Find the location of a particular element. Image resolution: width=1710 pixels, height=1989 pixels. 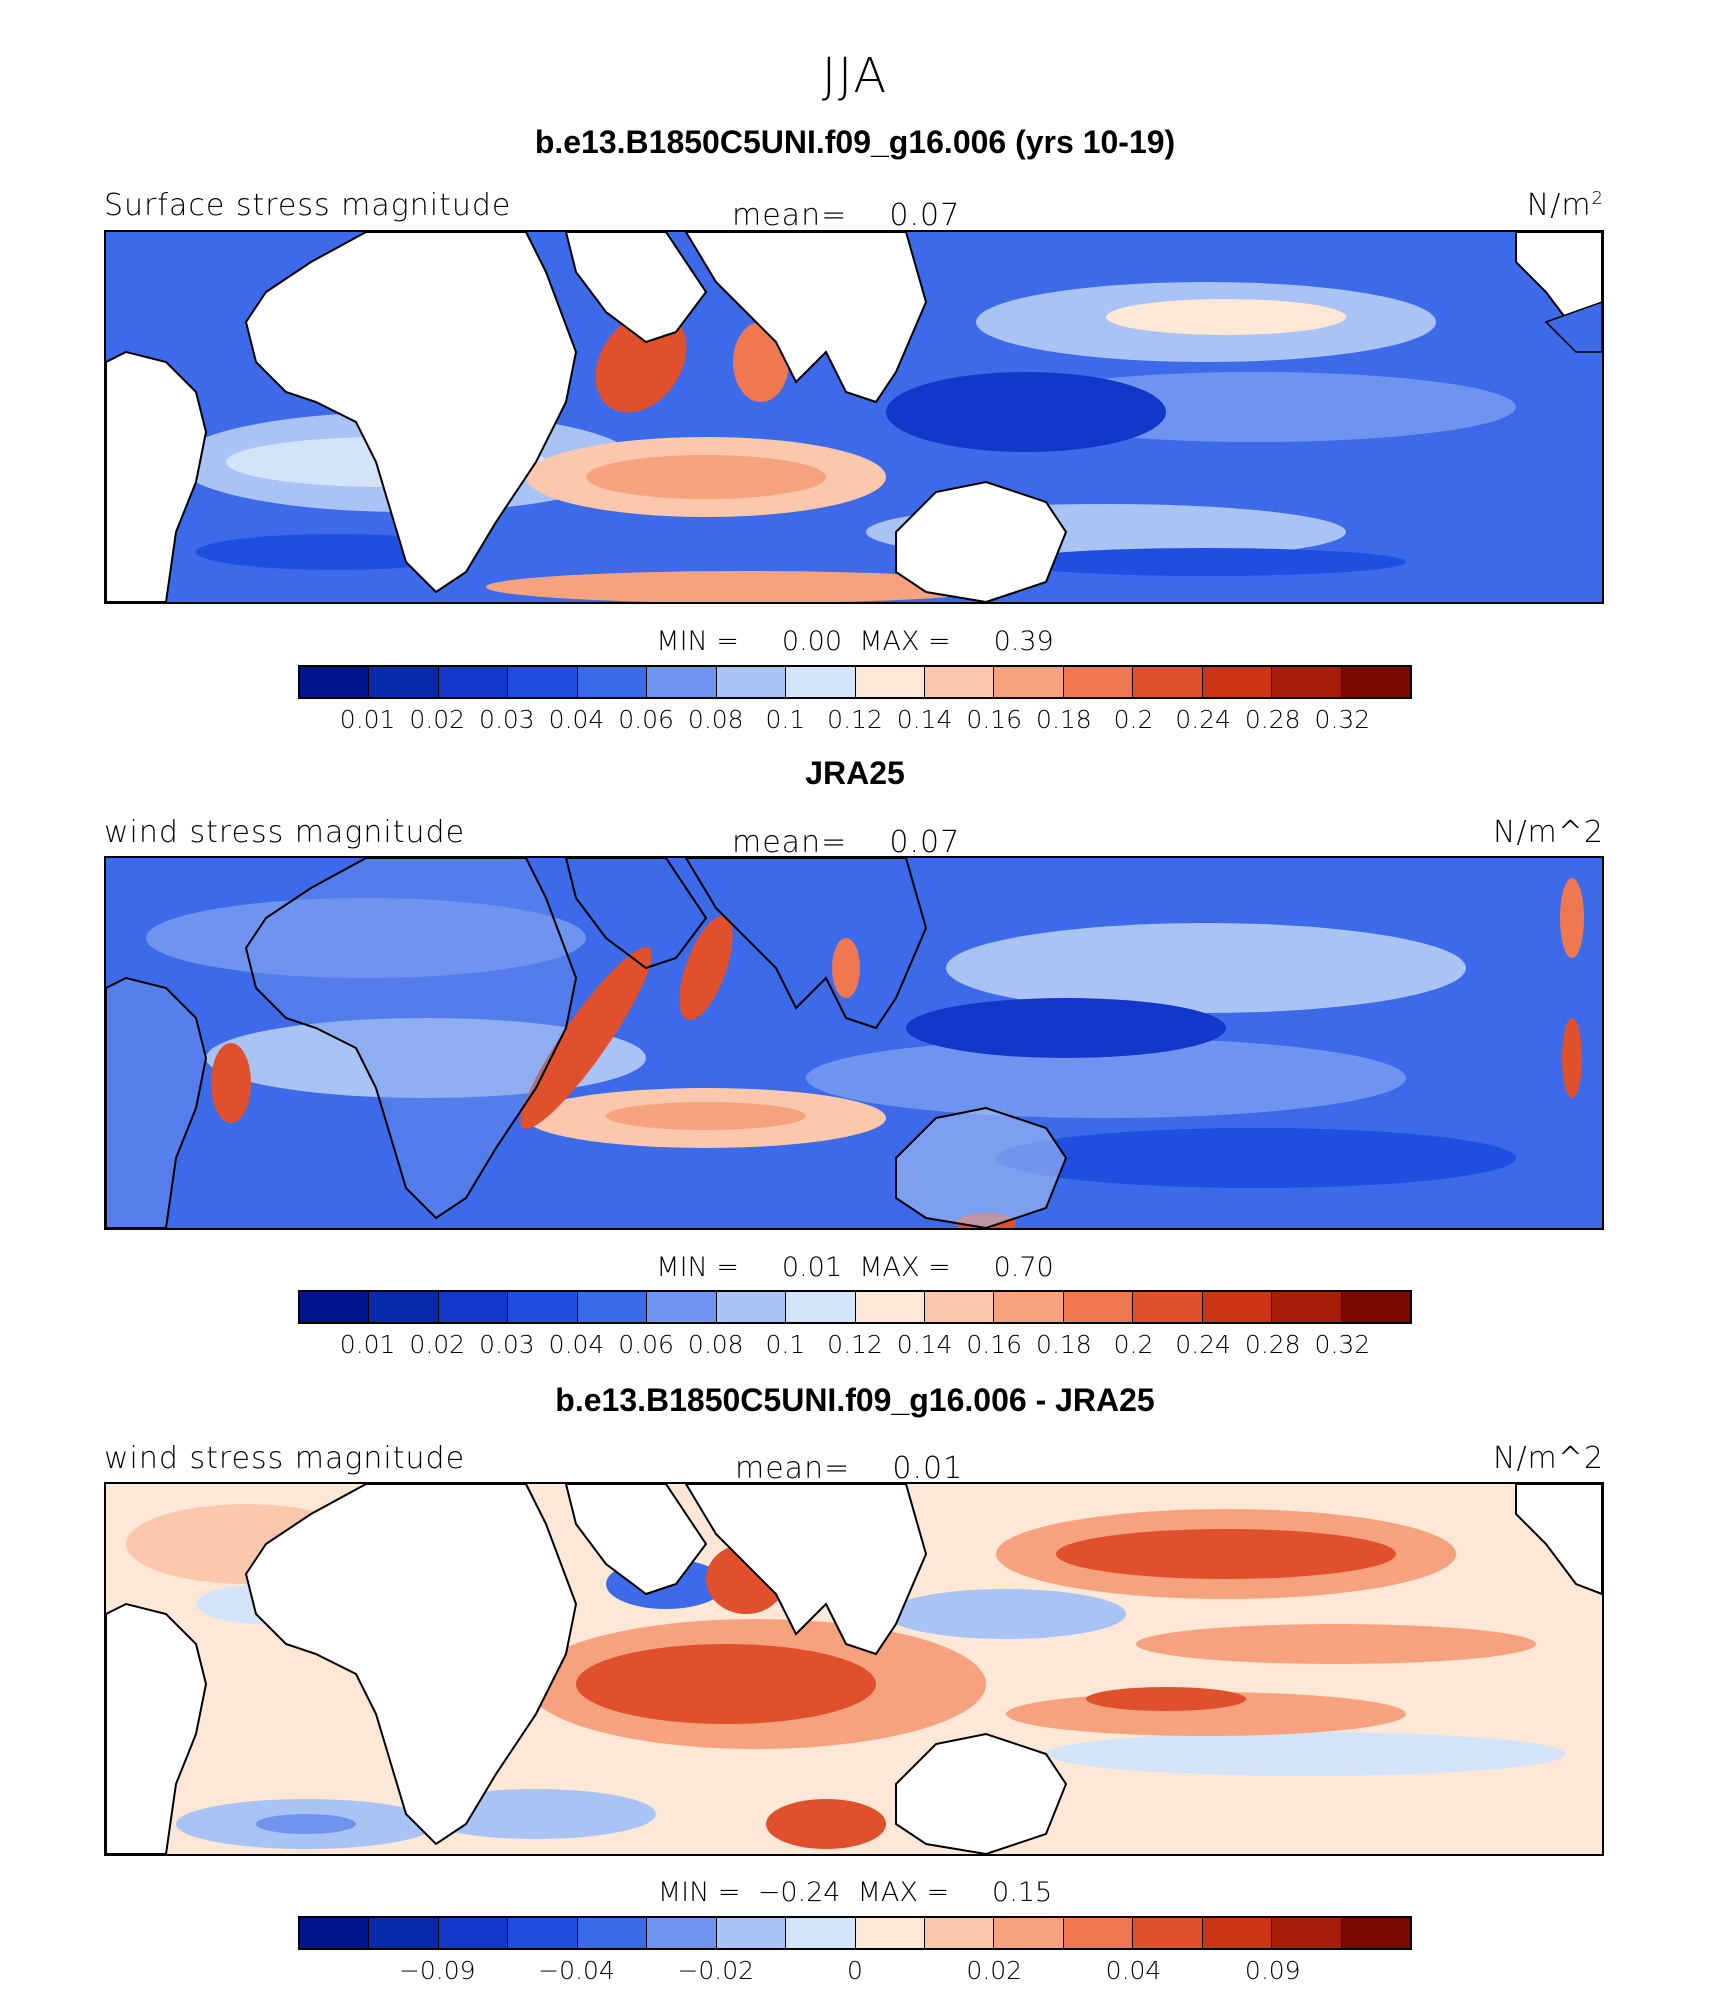

panel-1-mean-label: mean= is located at coordinates (790, 215).